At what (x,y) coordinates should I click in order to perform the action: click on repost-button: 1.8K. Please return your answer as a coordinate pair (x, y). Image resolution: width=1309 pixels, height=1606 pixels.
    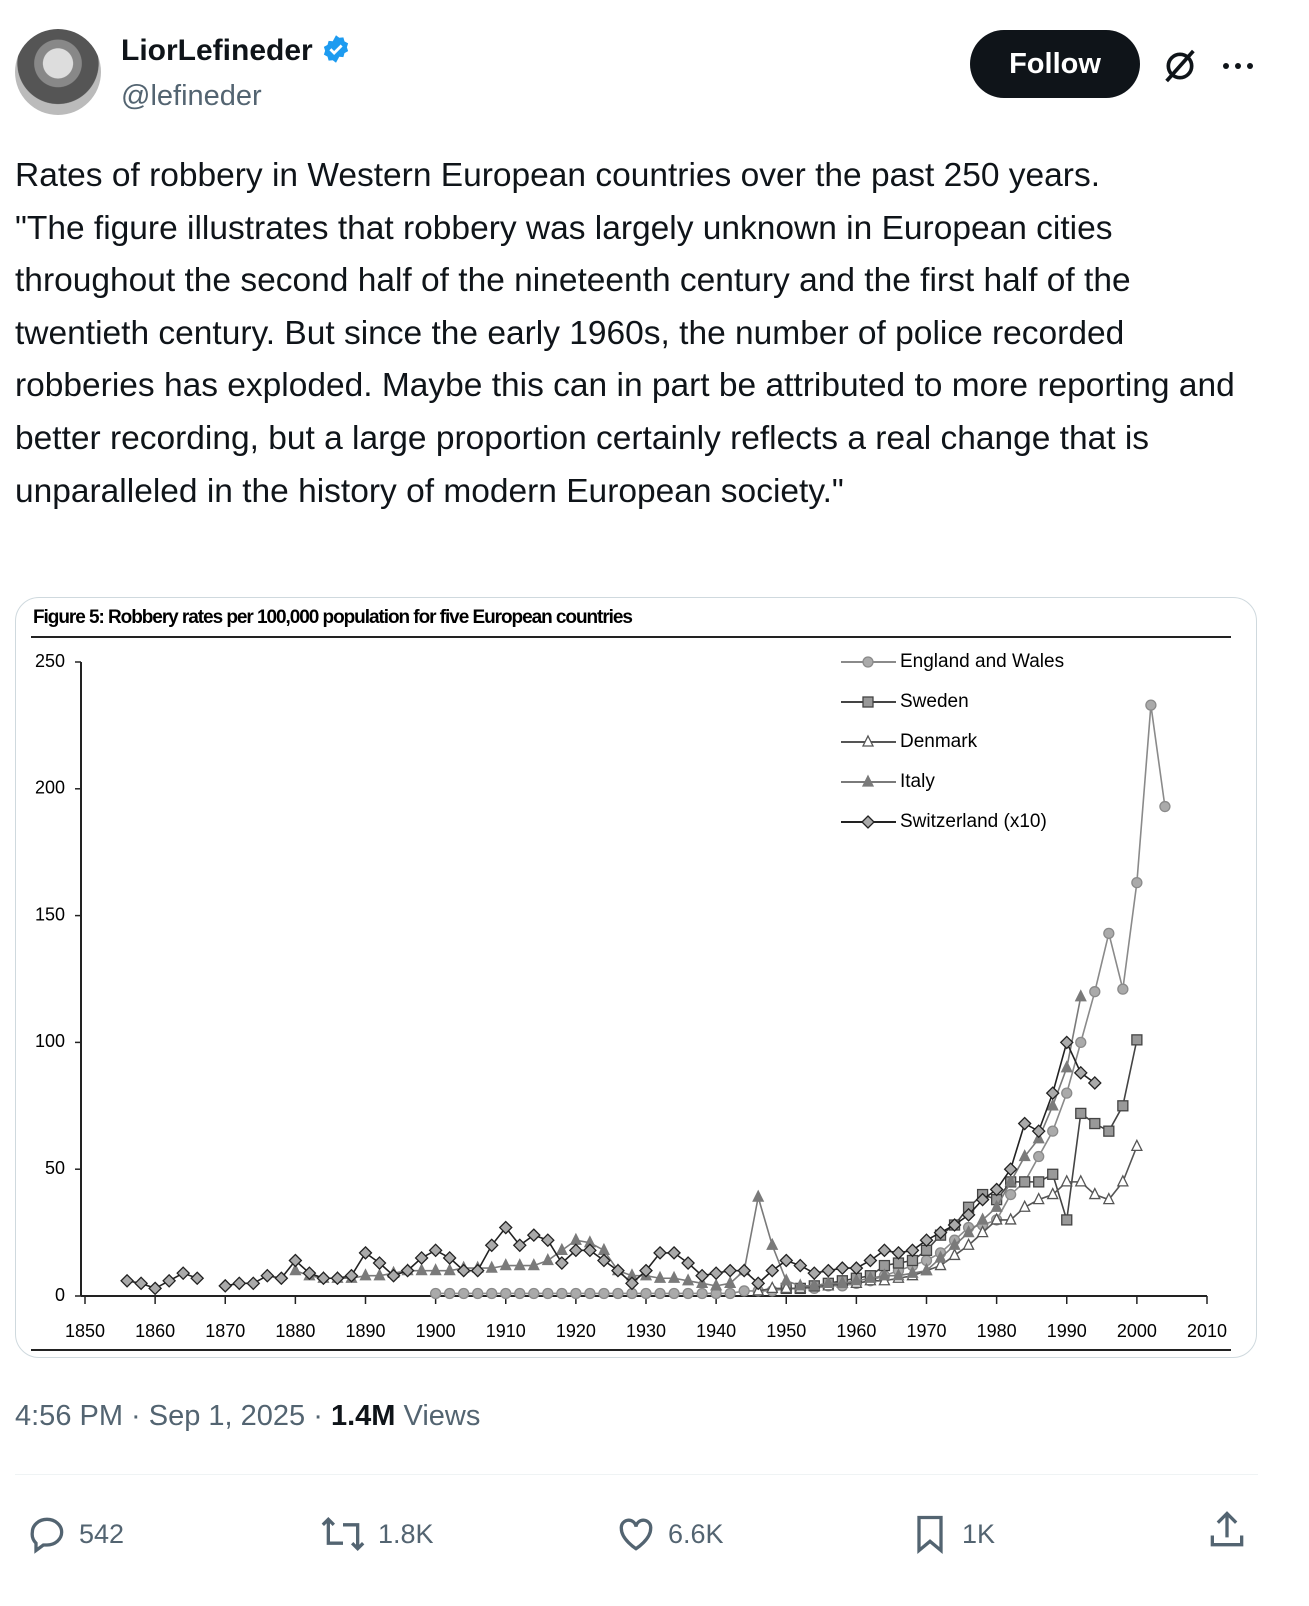
    Looking at the image, I should click on (376, 1534).